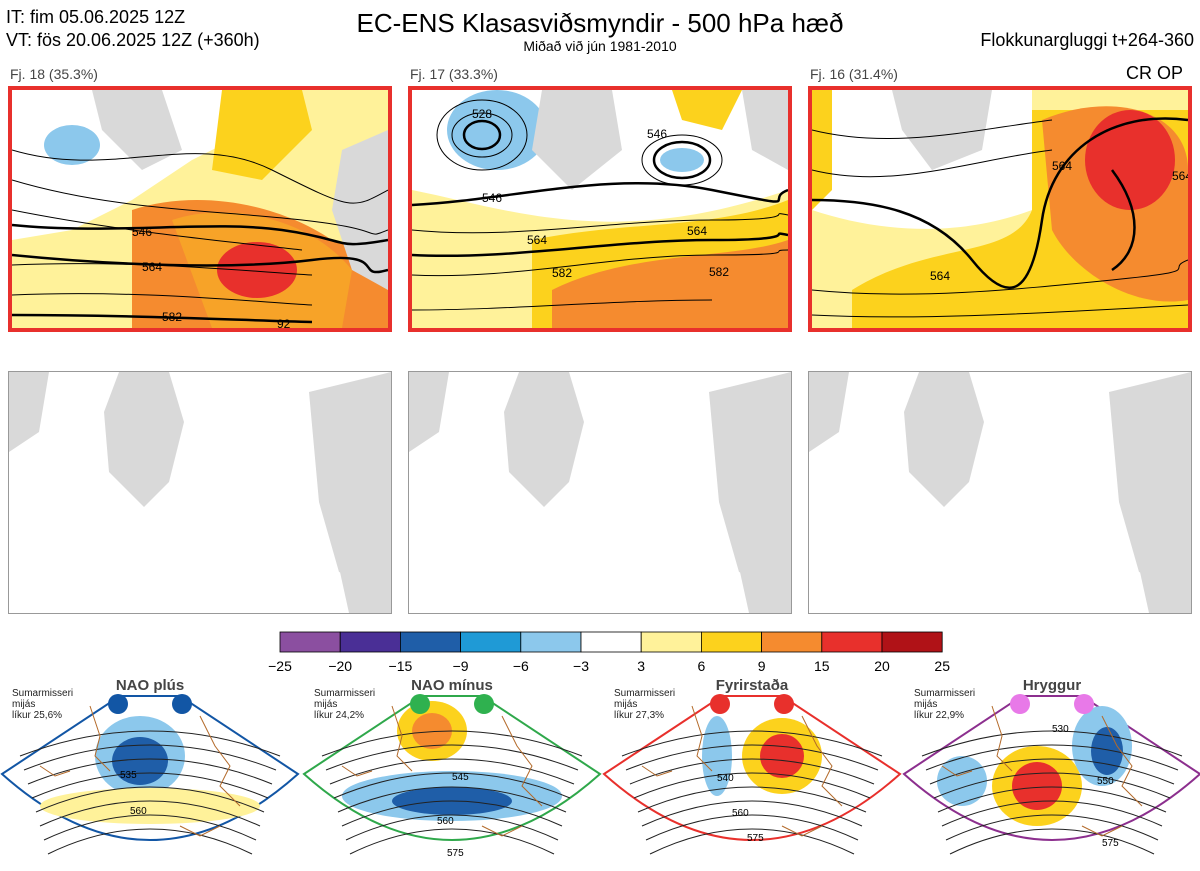 This screenshot has width=1200, height=871. What do you see at coordinates (360, 210) in the screenshot?
I see `scandinavia-land` at bounding box center [360, 210].